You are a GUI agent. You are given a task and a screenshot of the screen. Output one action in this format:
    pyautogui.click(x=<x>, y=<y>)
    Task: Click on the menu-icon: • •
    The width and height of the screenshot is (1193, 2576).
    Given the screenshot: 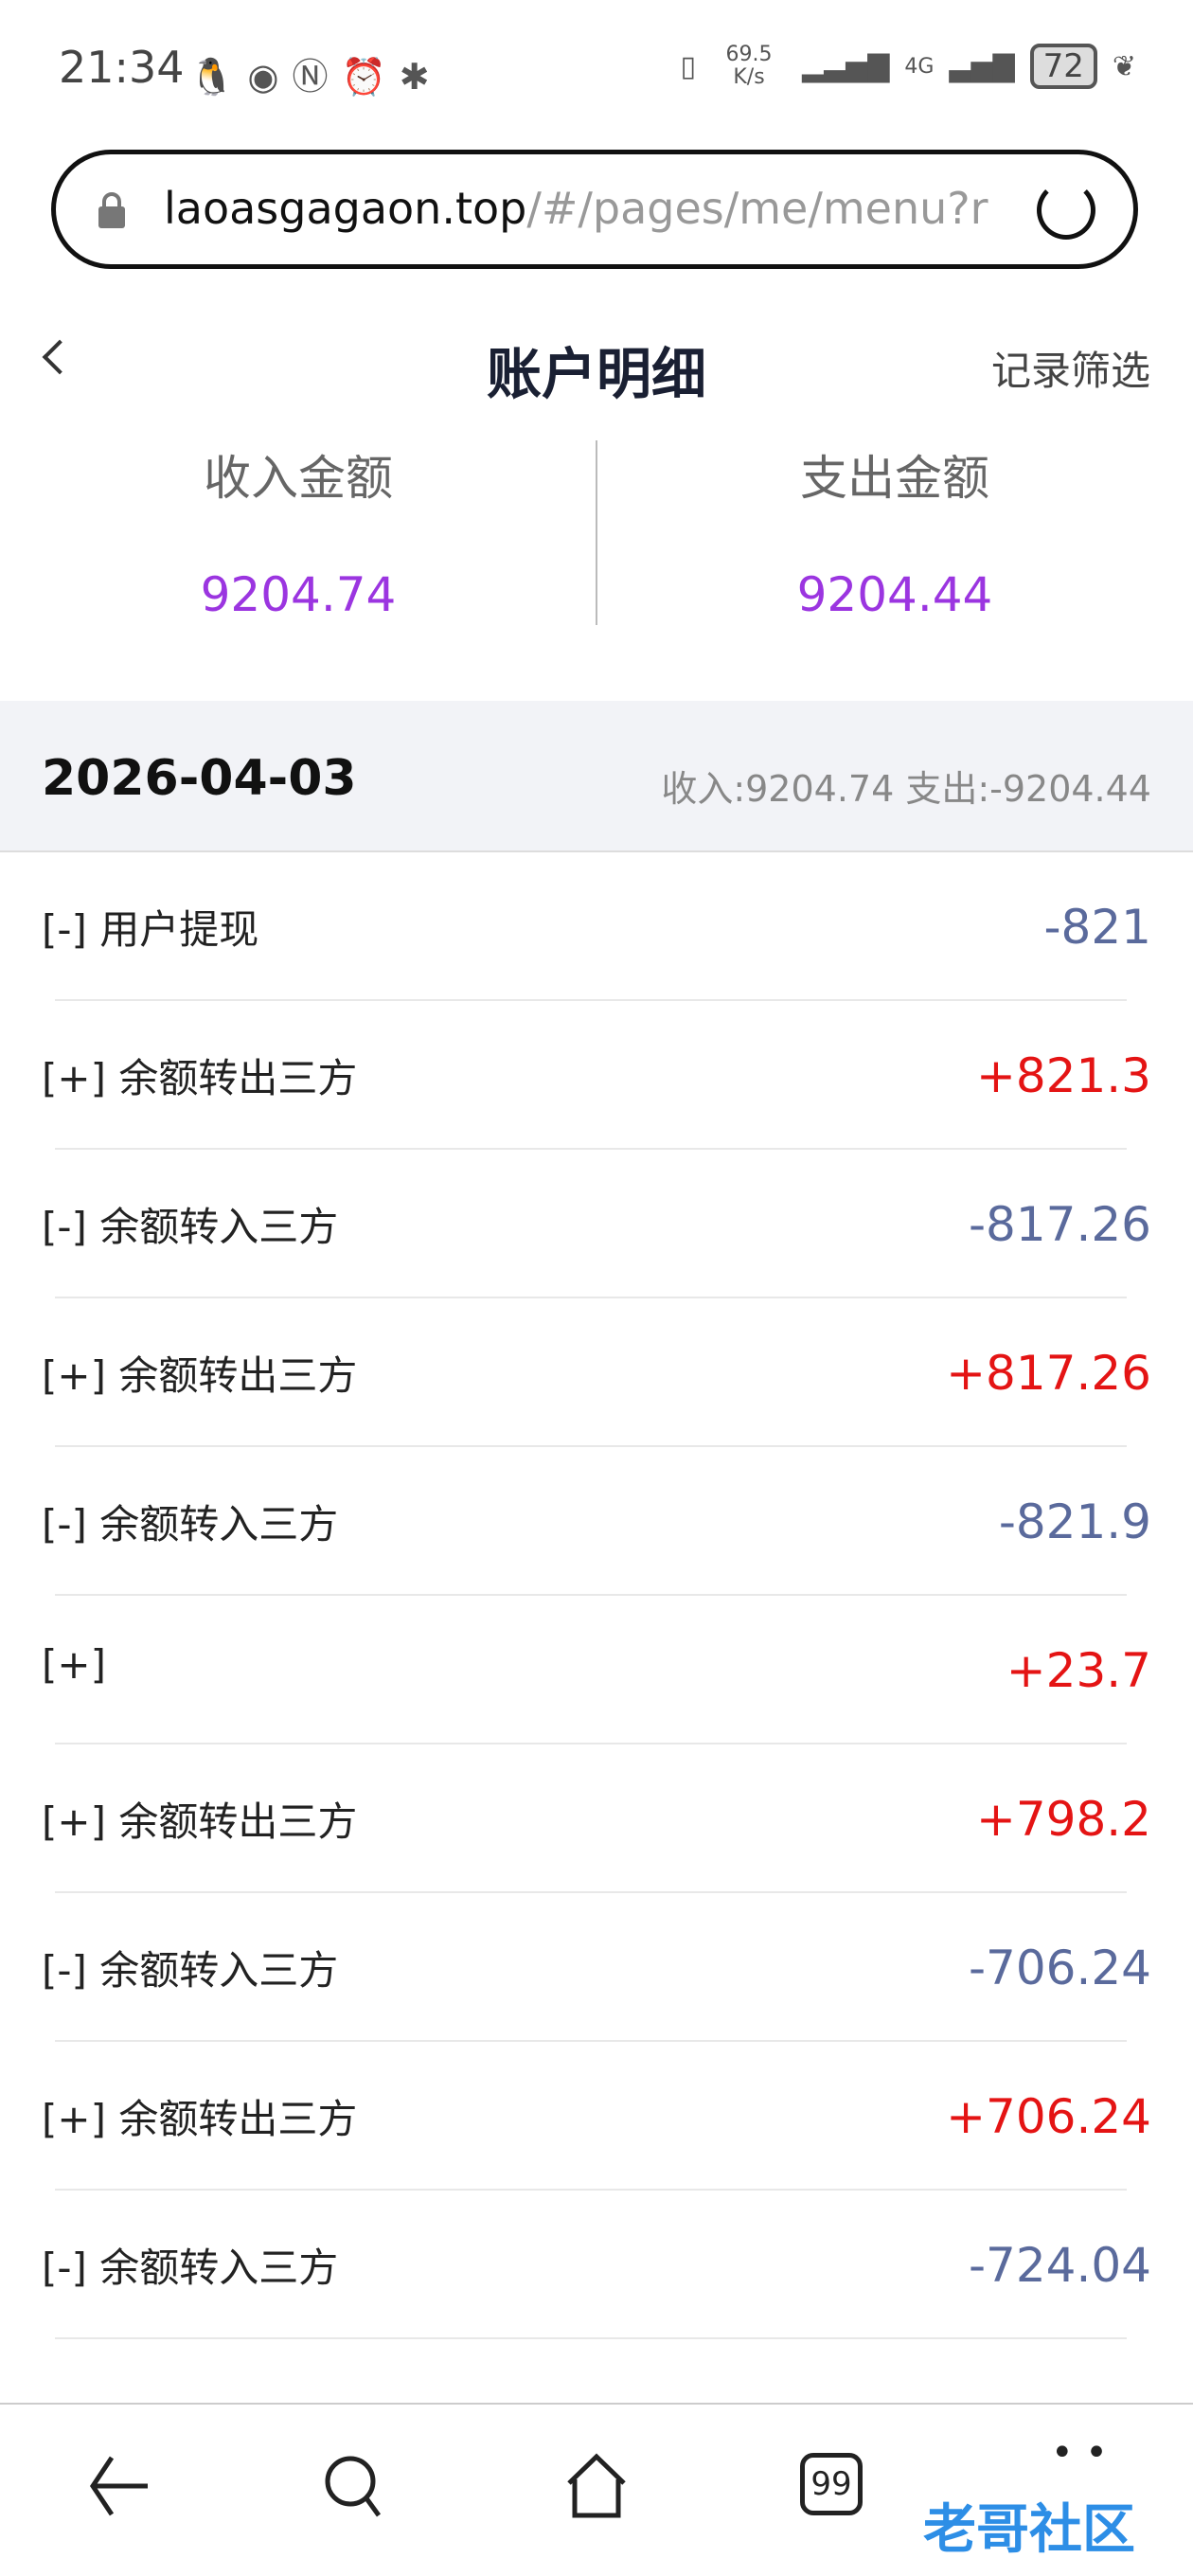 What is the action you would take?
    pyautogui.click(x=1079, y=2453)
    